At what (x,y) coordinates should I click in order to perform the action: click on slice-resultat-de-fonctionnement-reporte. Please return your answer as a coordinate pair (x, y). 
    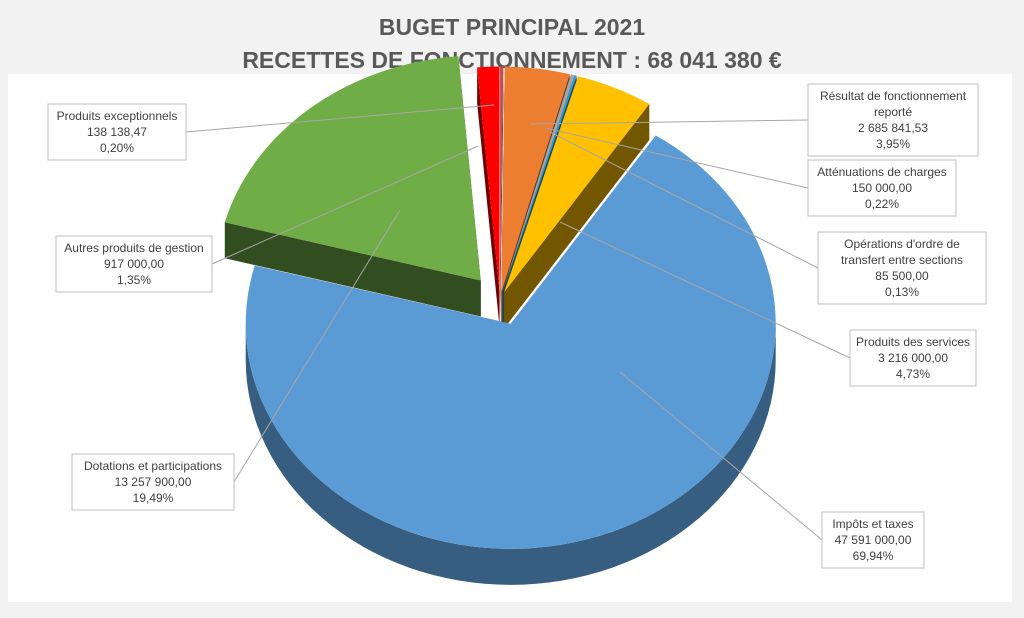
    Looking at the image, I should click on (535, 179).